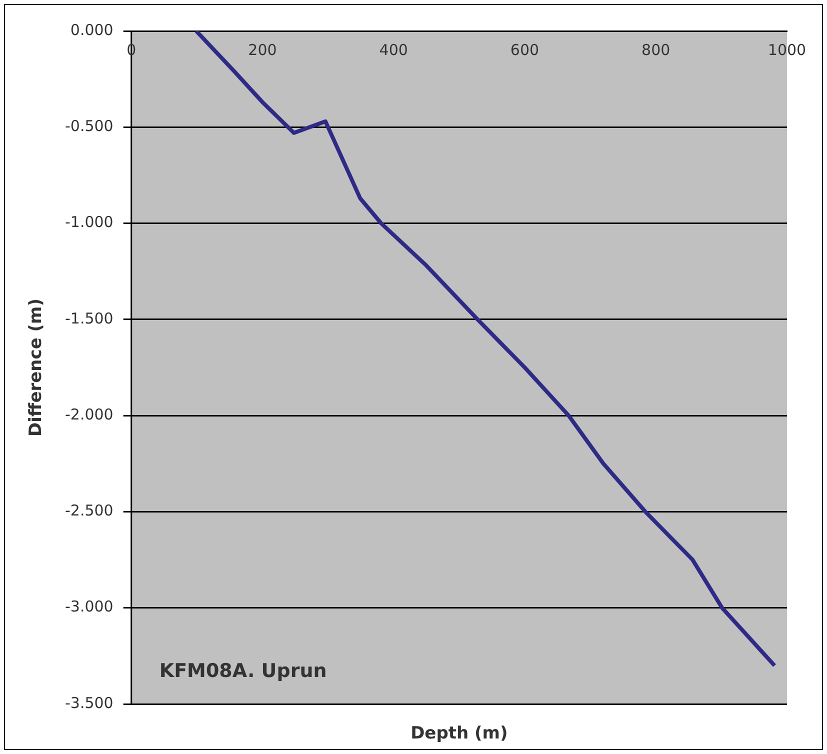 The height and width of the screenshot is (754, 827). Describe the element at coordinates (787, 49) in the screenshot. I see `x-tick-label: 1000` at that location.